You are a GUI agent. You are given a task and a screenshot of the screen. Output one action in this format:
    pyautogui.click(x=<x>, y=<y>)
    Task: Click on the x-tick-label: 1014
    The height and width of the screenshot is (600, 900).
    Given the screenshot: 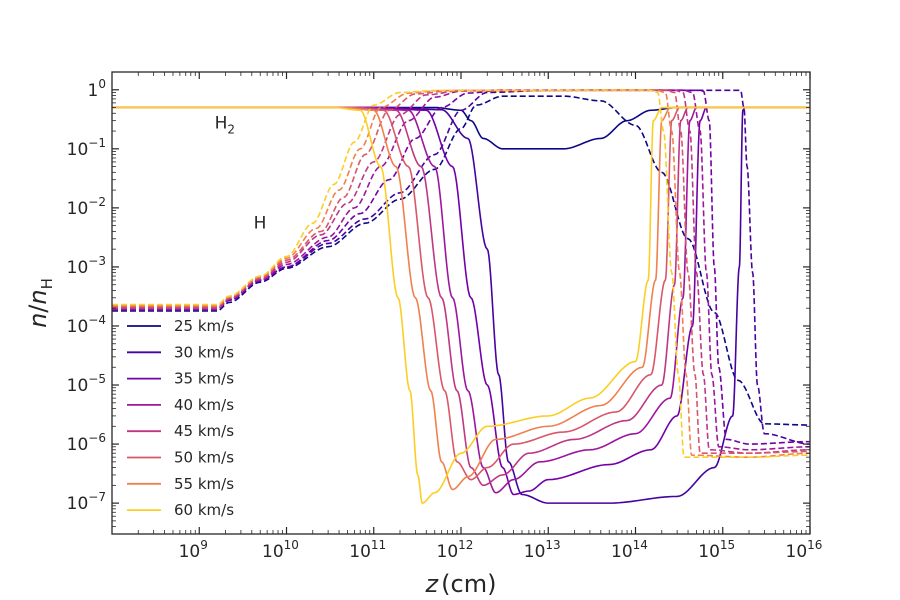 What is the action you would take?
    pyautogui.click(x=629, y=550)
    